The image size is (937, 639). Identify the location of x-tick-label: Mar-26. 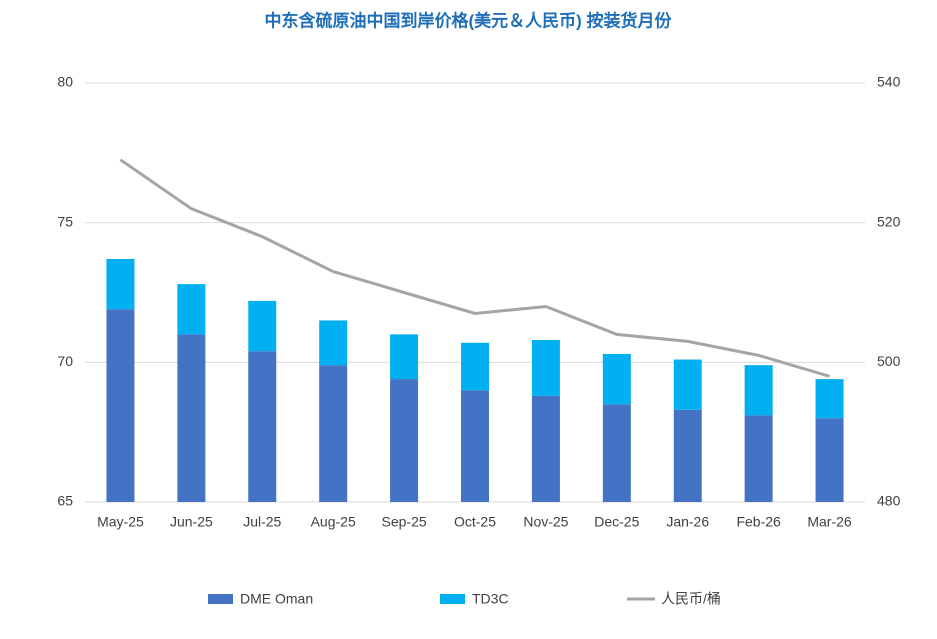
(829, 522).